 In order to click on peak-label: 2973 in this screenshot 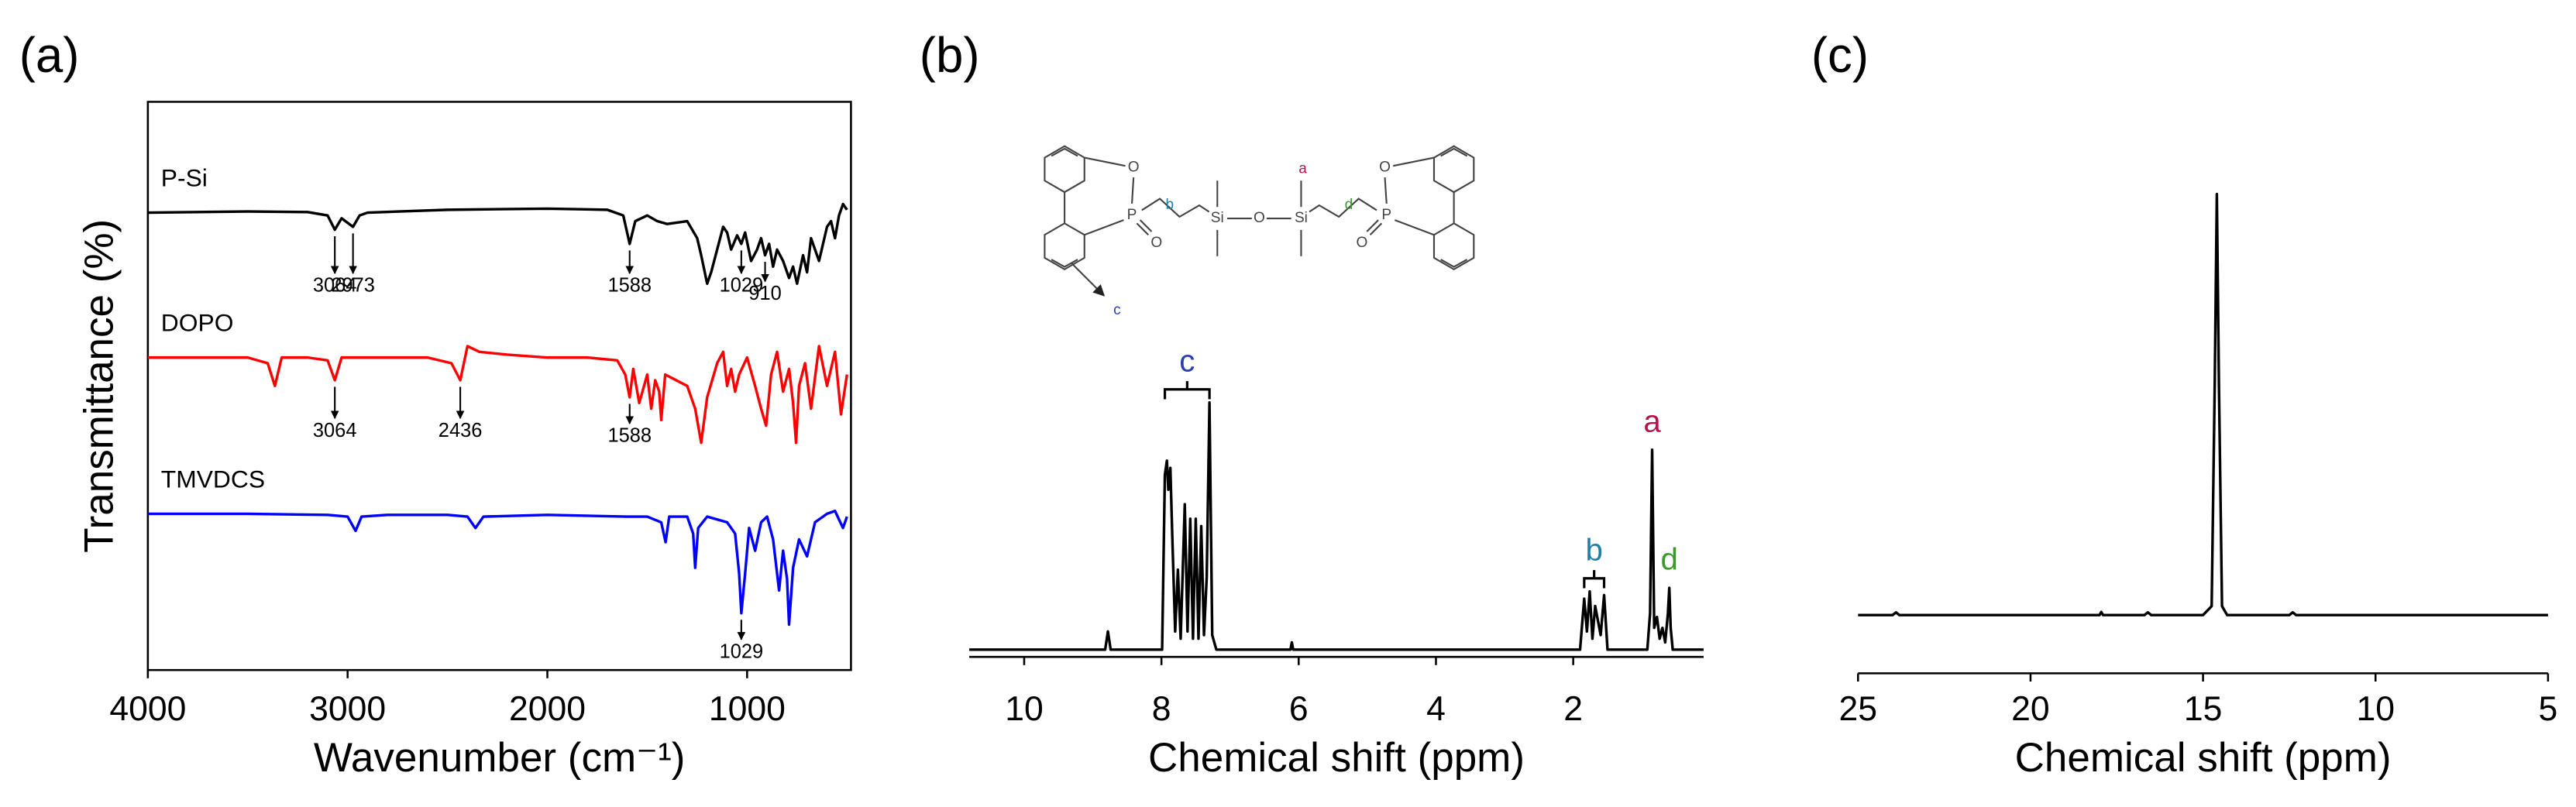, I will do `click(353, 286)`.